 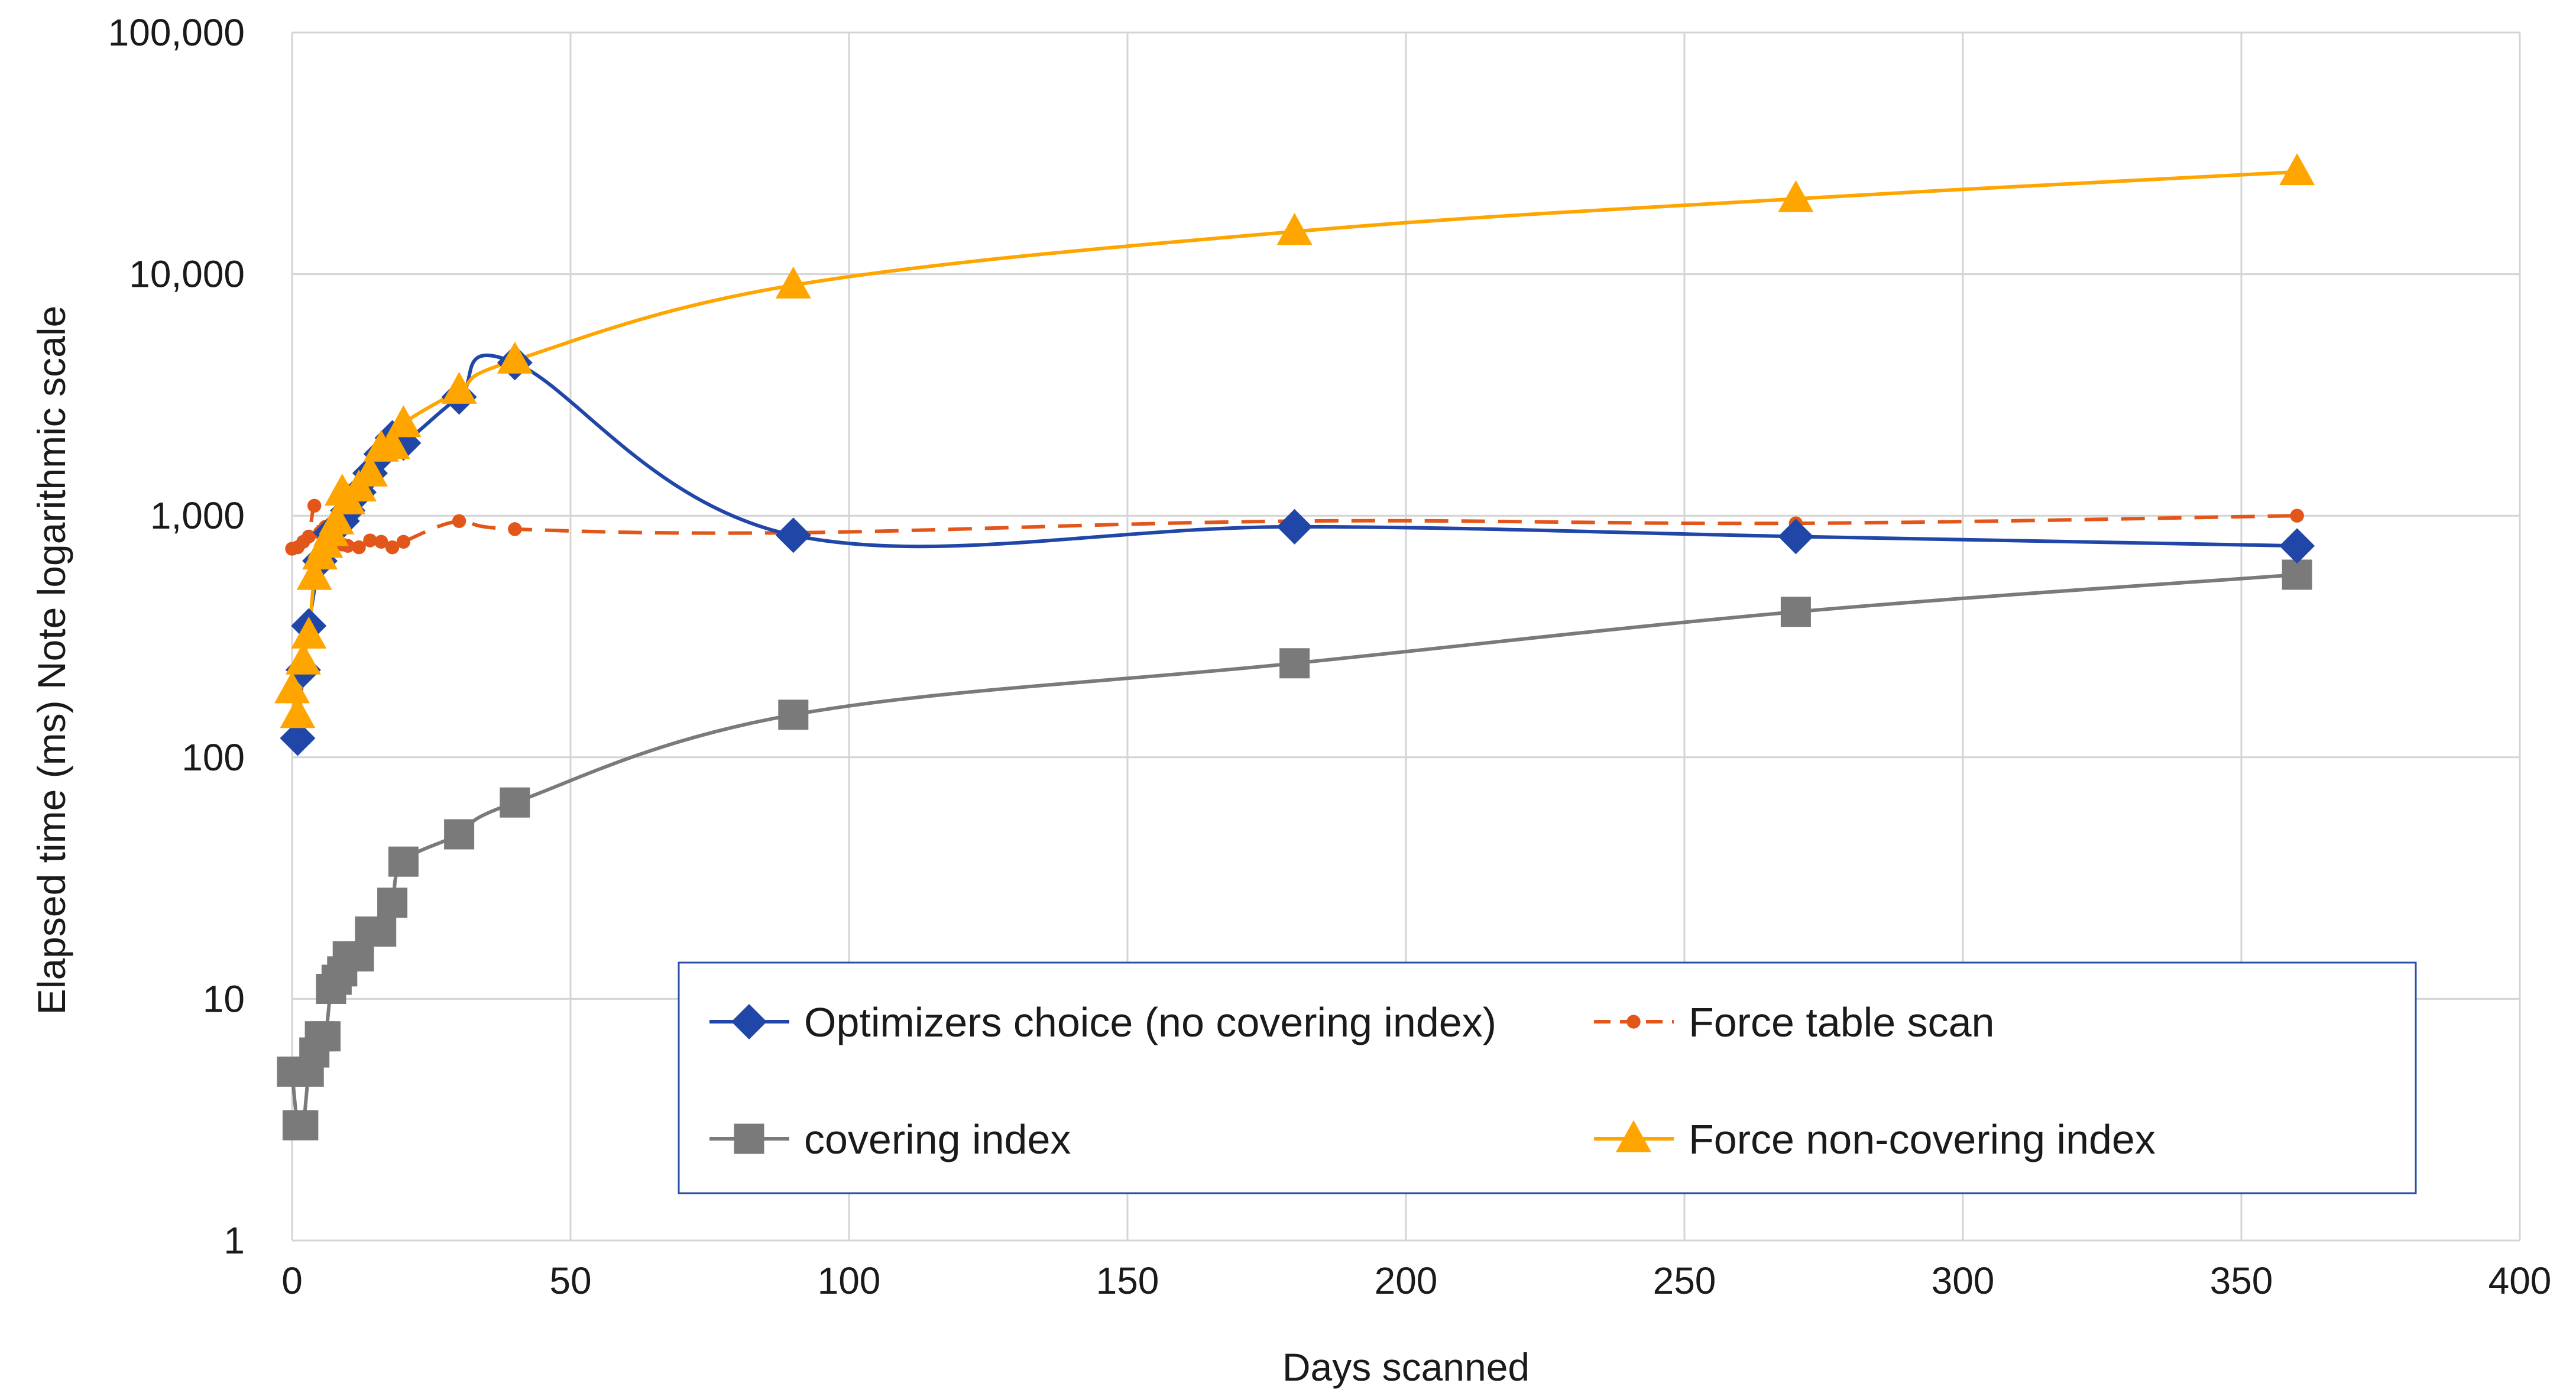 What do you see at coordinates (51, 660) in the screenshot?
I see `y-axis-title: Elapsed time (ms) Note logarithmic scale` at bounding box center [51, 660].